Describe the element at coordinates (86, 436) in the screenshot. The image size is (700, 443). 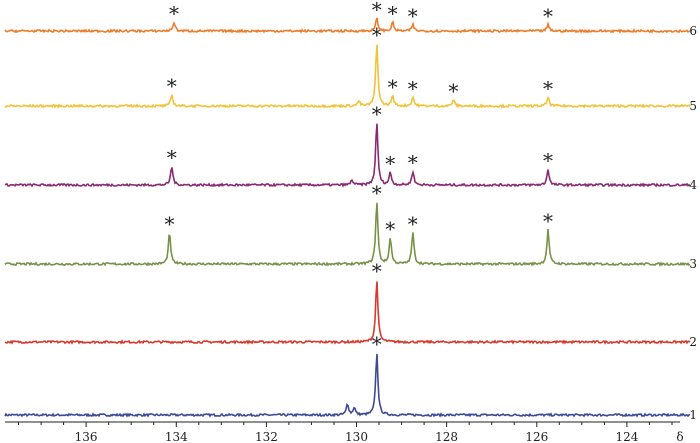
I see `x-tick-label-136: 136` at that location.